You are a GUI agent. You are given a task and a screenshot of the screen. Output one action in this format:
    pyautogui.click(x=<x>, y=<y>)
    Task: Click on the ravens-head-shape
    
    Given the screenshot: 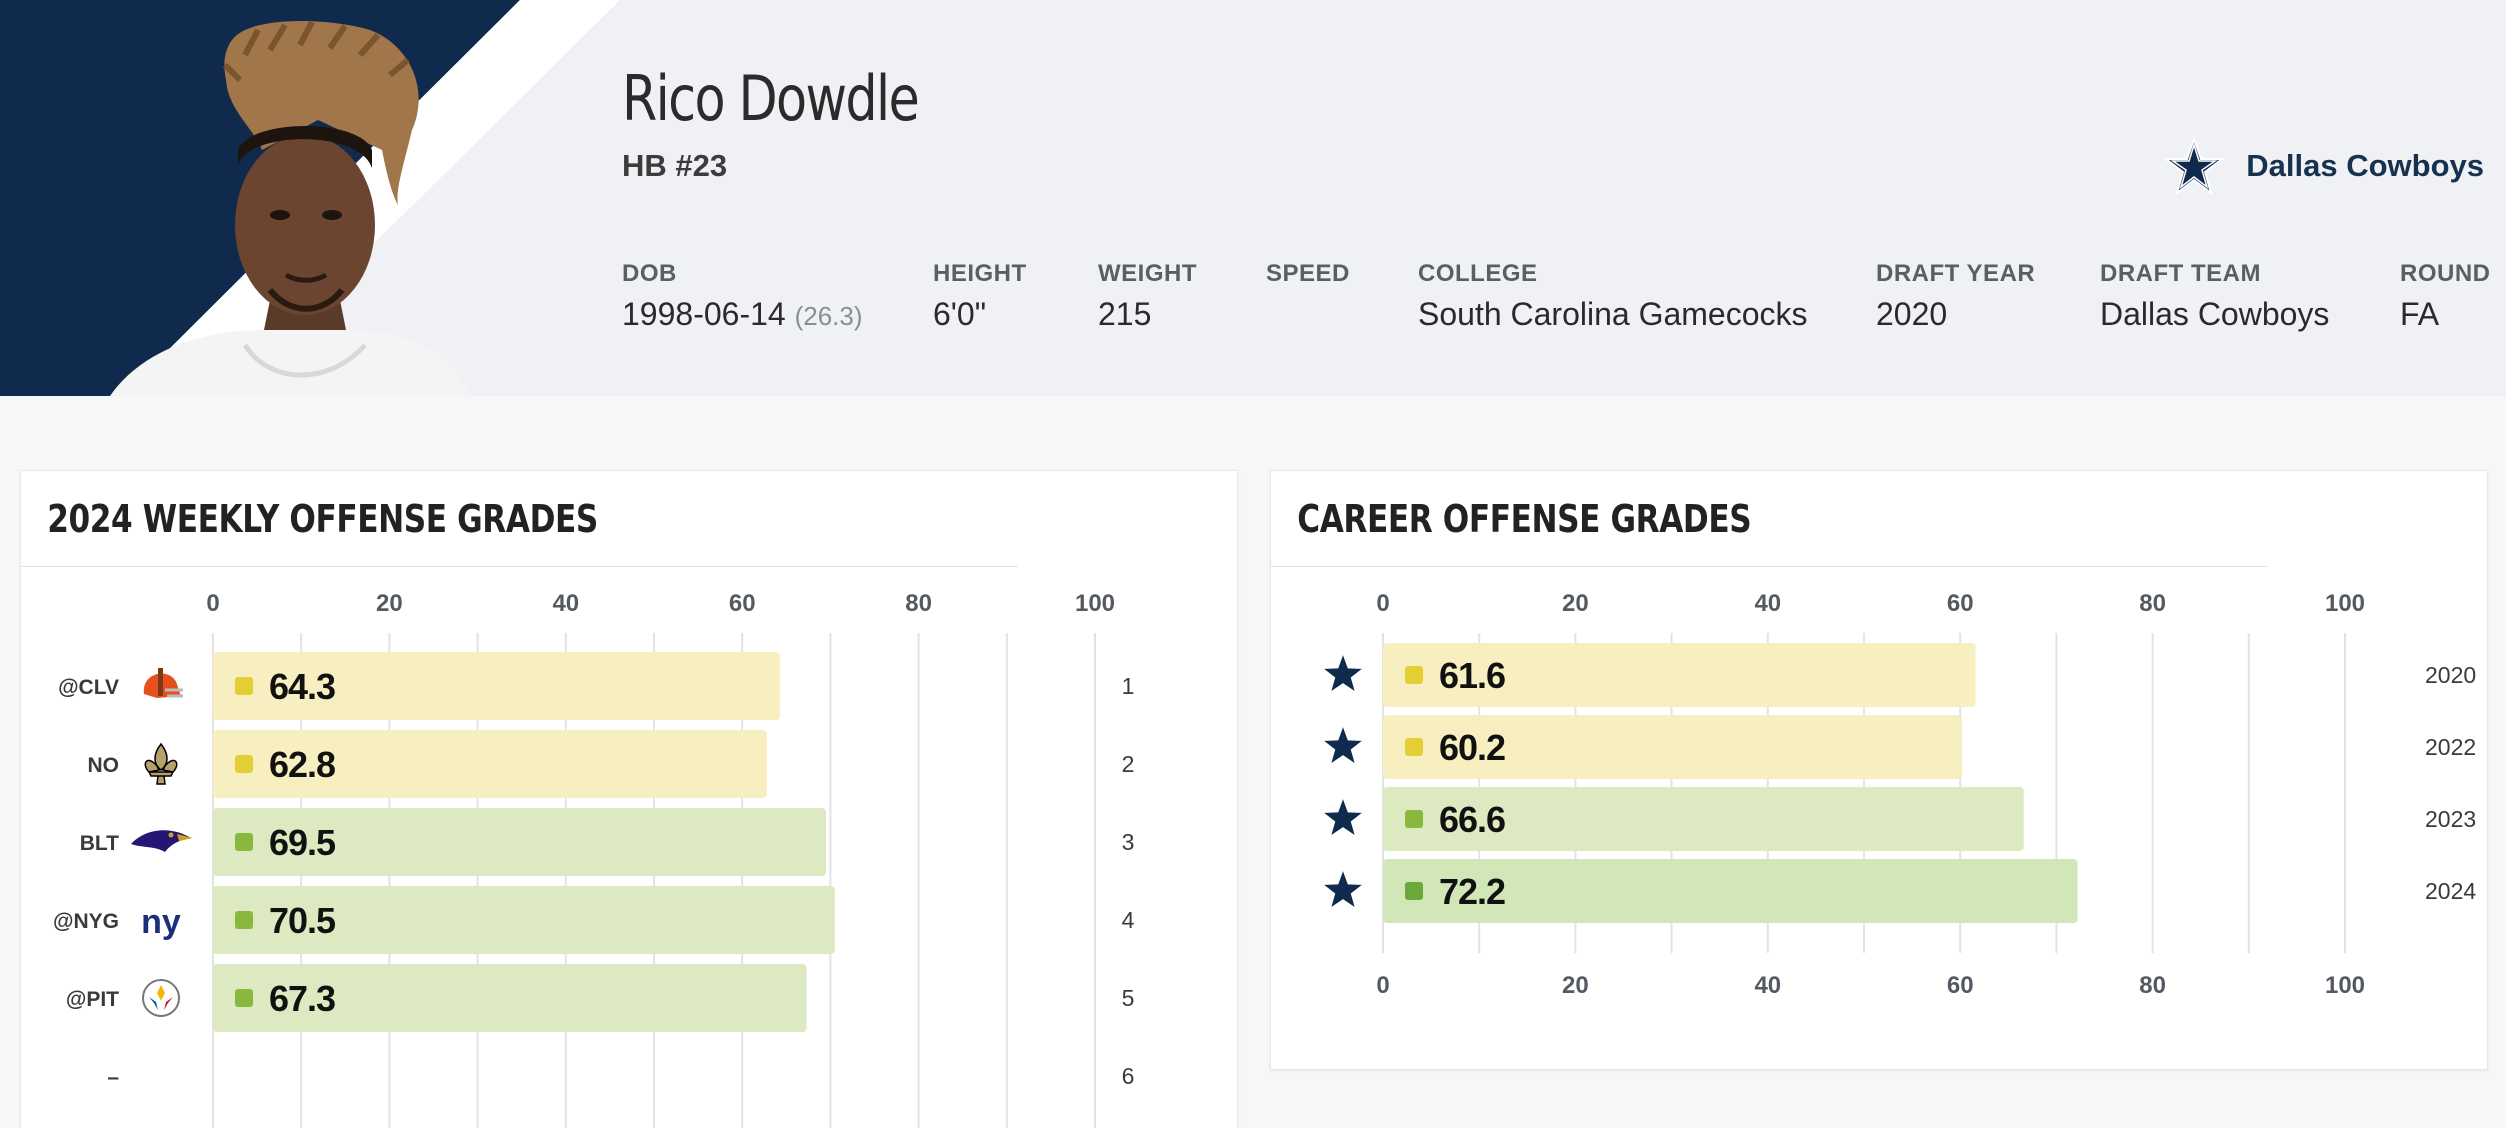 What is the action you would take?
    pyautogui.click(x=161, y=841)
    